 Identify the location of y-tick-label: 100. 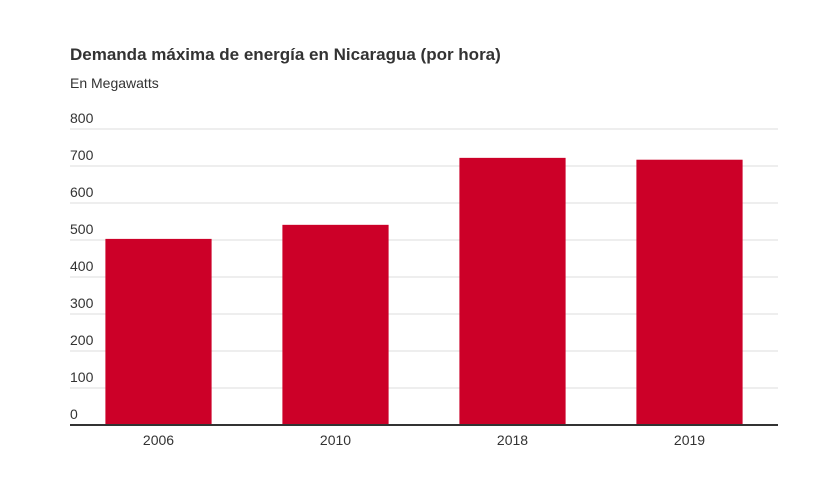
(82, 377).